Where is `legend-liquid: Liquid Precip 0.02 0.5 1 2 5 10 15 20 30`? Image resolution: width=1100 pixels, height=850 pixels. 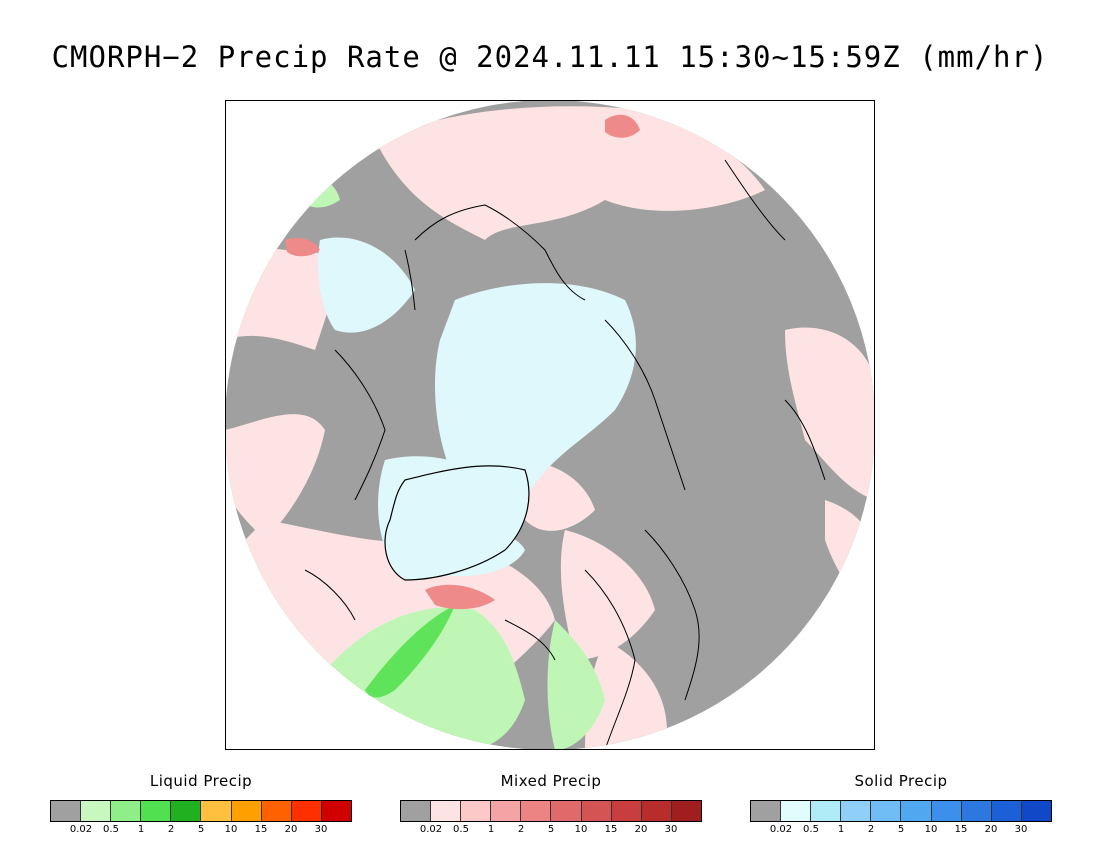 legend-liquid: Liquid Precip 0.02 0.5 1 2 5 10 15 20 30 is located at coordinates (201, 805).